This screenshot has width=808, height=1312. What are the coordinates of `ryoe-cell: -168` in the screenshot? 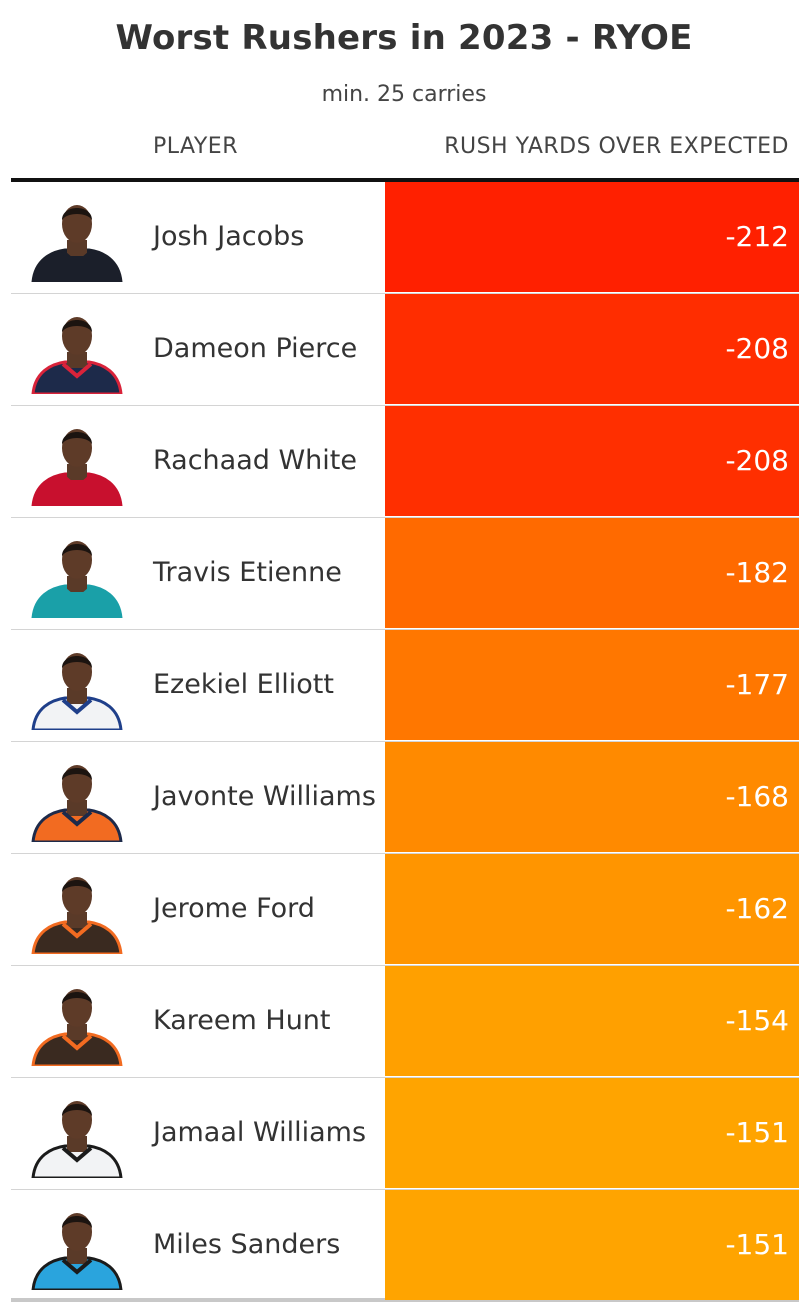 It's located at (592, 797).